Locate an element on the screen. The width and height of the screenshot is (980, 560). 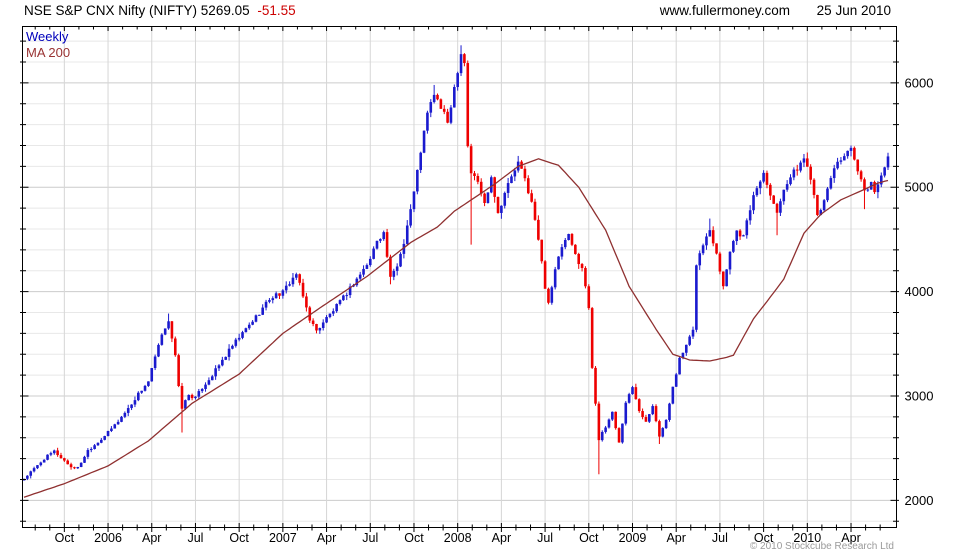
chart-title: NSE S&P CNX Nifty (NIFTY) is located at coordinates (111, 10).